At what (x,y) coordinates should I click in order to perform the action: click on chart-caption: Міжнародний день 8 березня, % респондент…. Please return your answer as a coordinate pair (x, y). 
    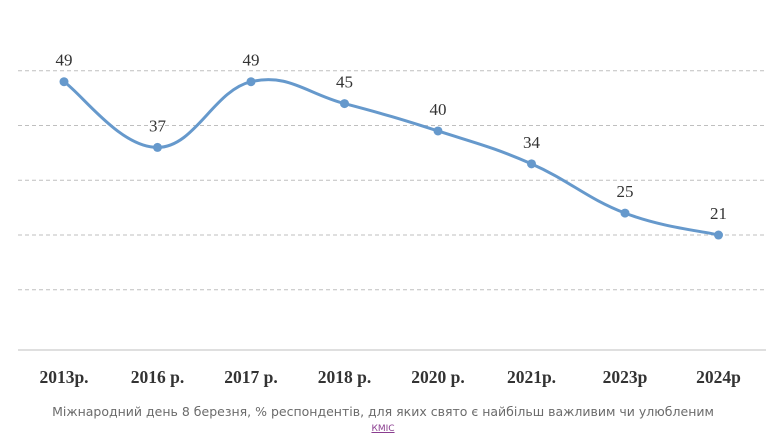
    Looking at the image, I should click on (383, 411).